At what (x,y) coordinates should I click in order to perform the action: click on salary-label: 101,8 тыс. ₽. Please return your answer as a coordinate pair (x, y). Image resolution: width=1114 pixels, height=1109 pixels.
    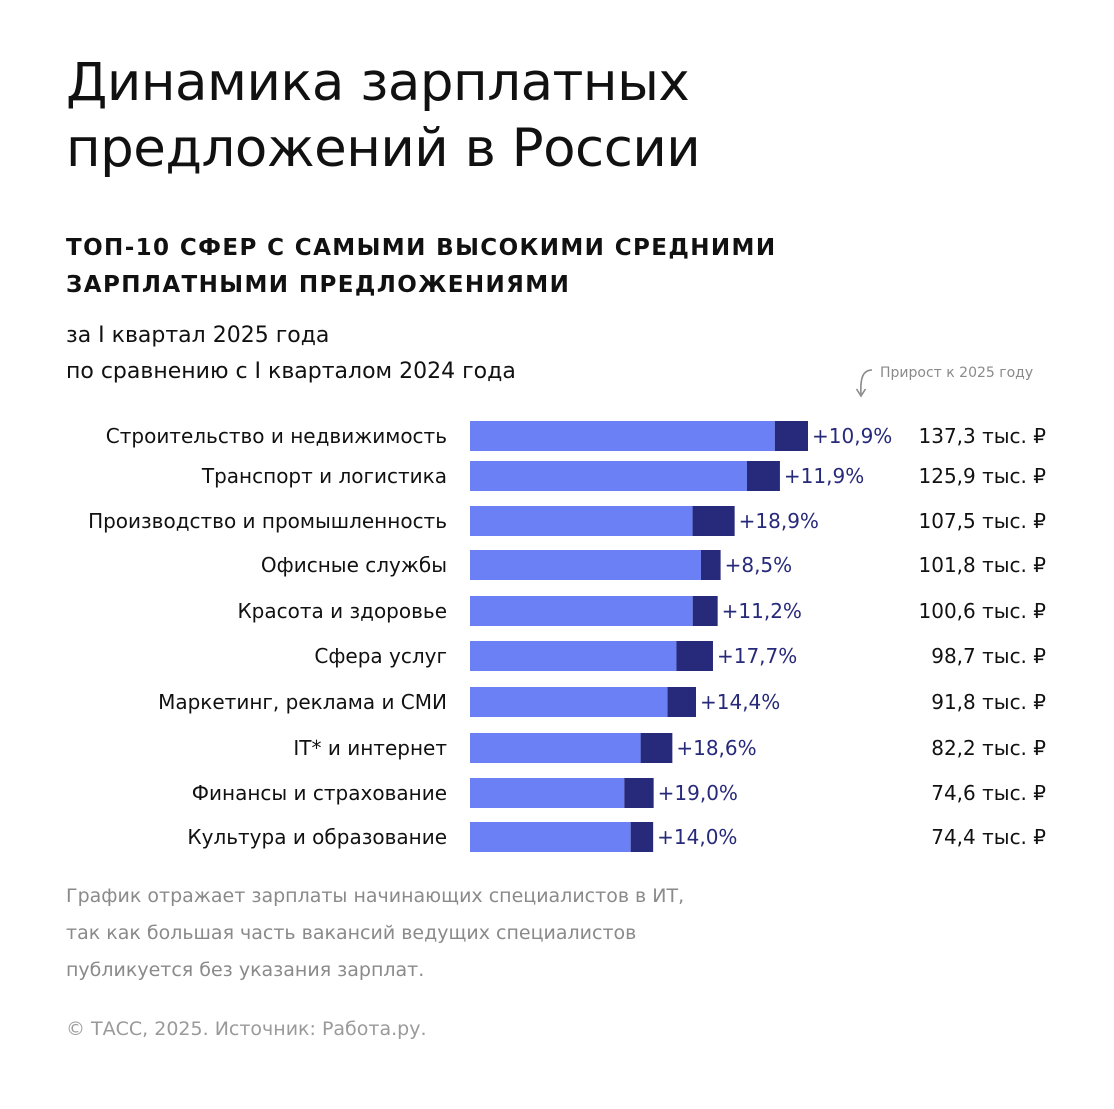
    Looking at the image, I should click on (983, 565).